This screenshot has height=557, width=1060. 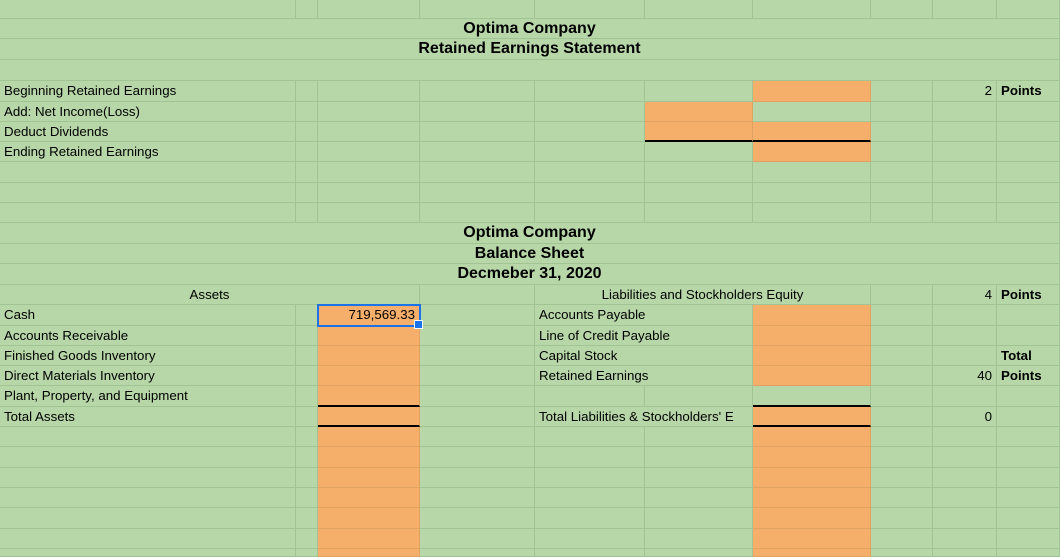 I want to click on cell-r9c4, so click(x=477, y=172).